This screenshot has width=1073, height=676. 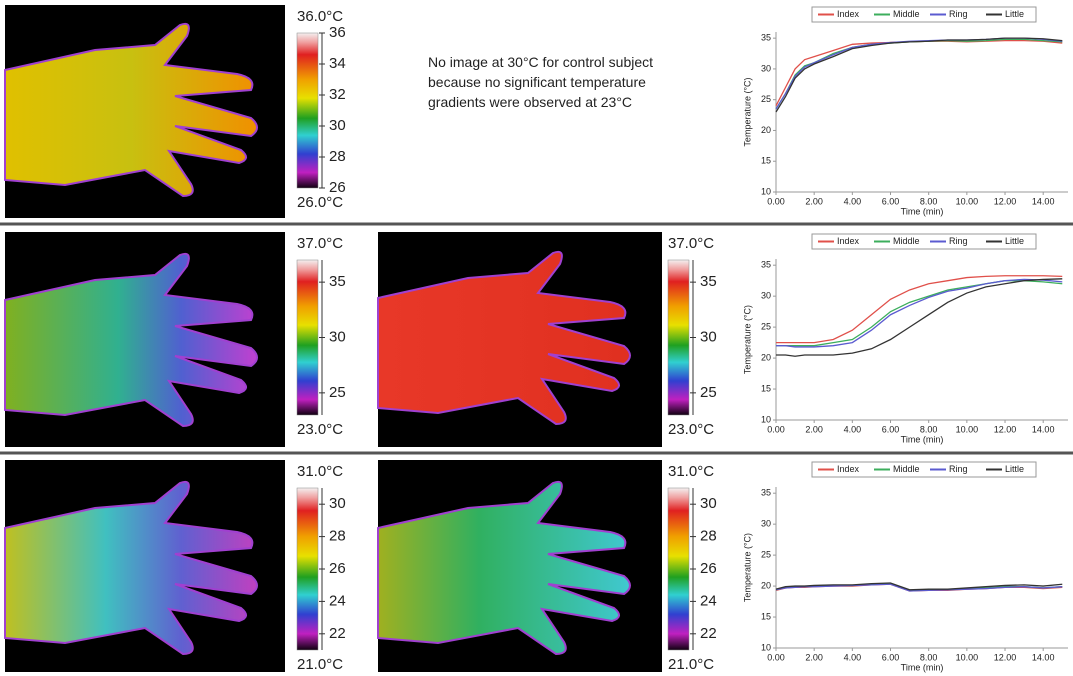 What do you see at coordinates (814, 429) in the screenshot?
I see `x-tick-label: 2.00` at bounding box center [814, 429].